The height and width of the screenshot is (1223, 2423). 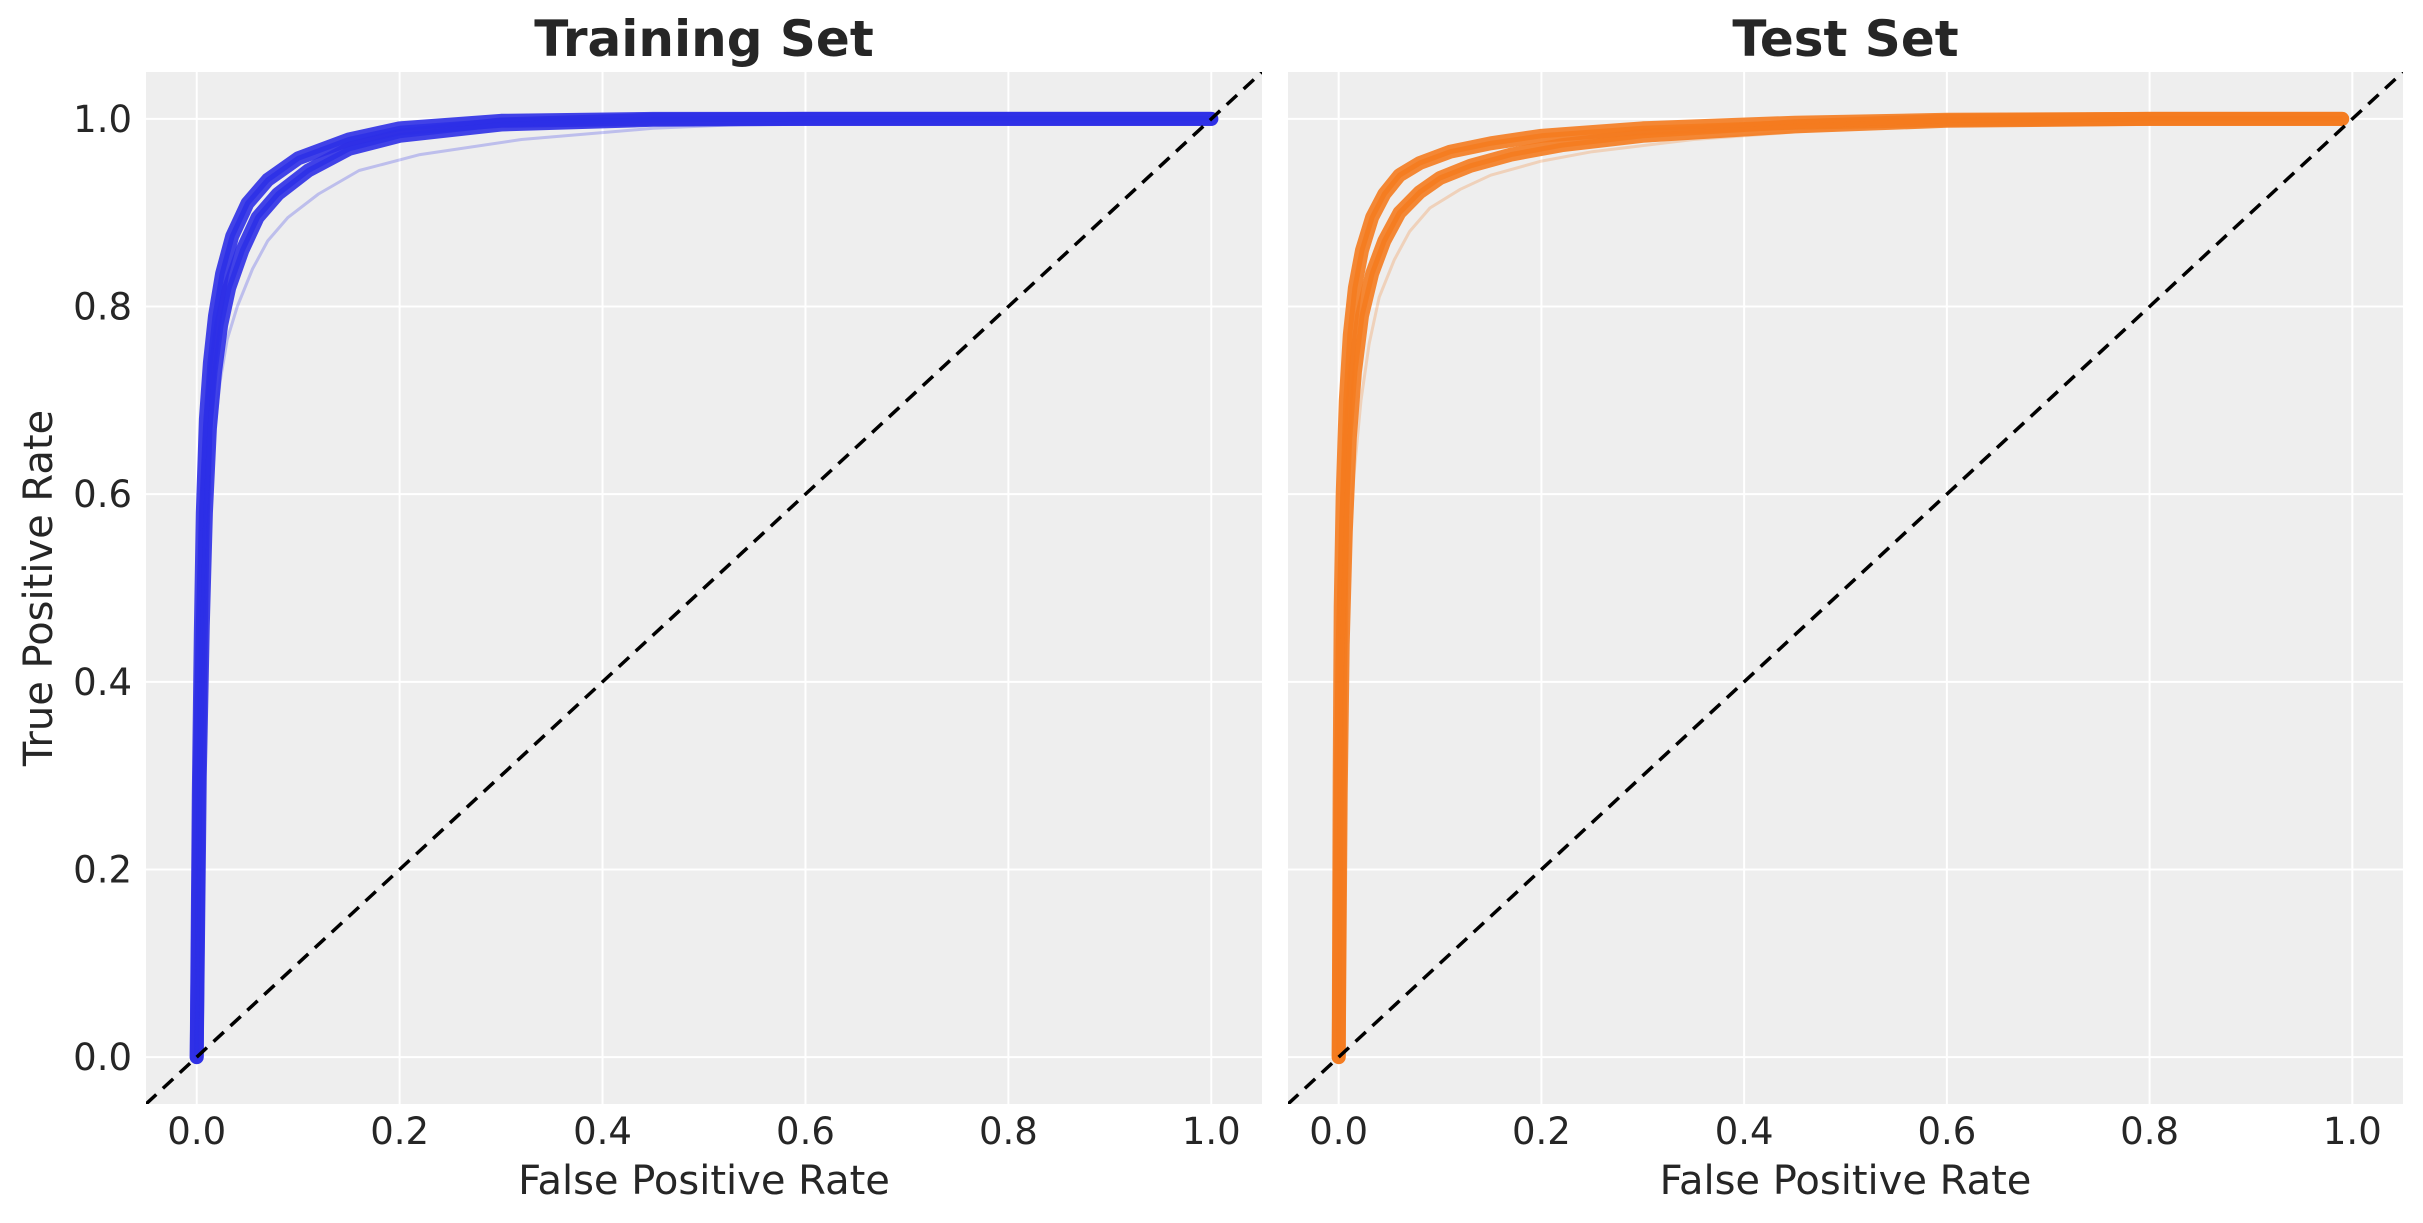 What do you see at coordinates (102, 119) in the screenshot?
I see `y-tick-label: 1.0` at bounding box center [102, 119].